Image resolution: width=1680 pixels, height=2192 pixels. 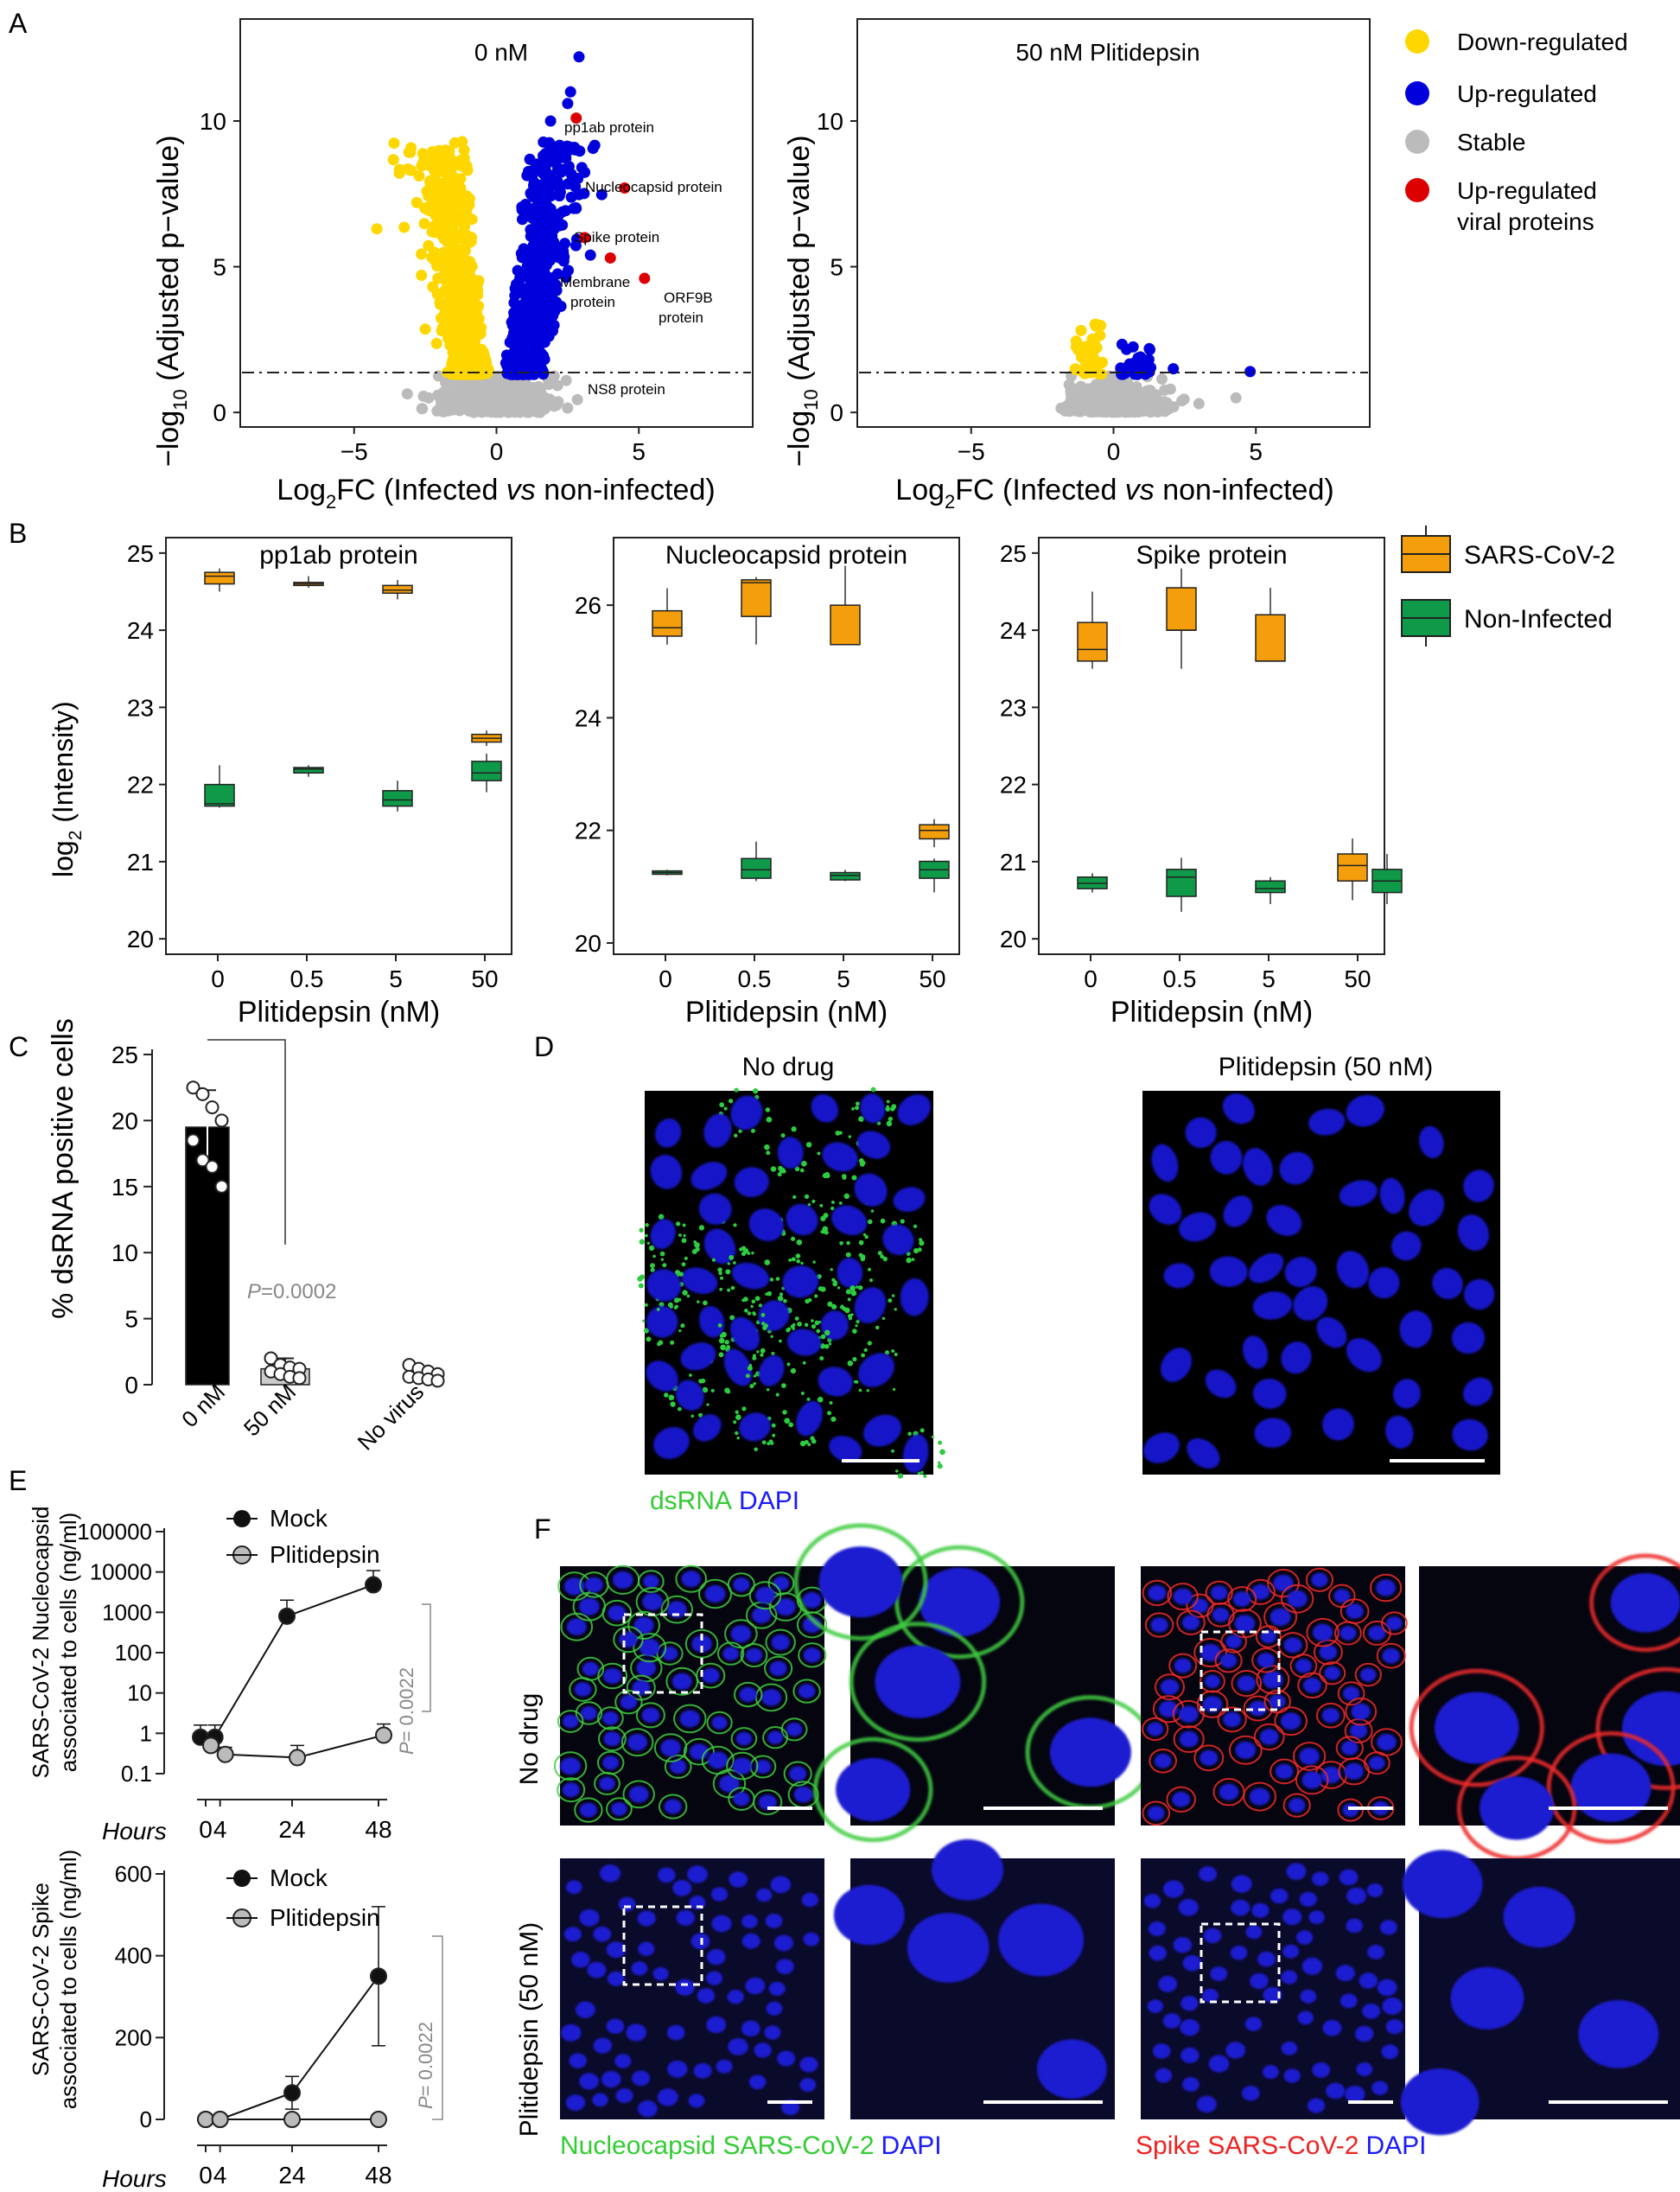 I want to click on e-top-xtick-label: 24, so click(x=291, y=1829).